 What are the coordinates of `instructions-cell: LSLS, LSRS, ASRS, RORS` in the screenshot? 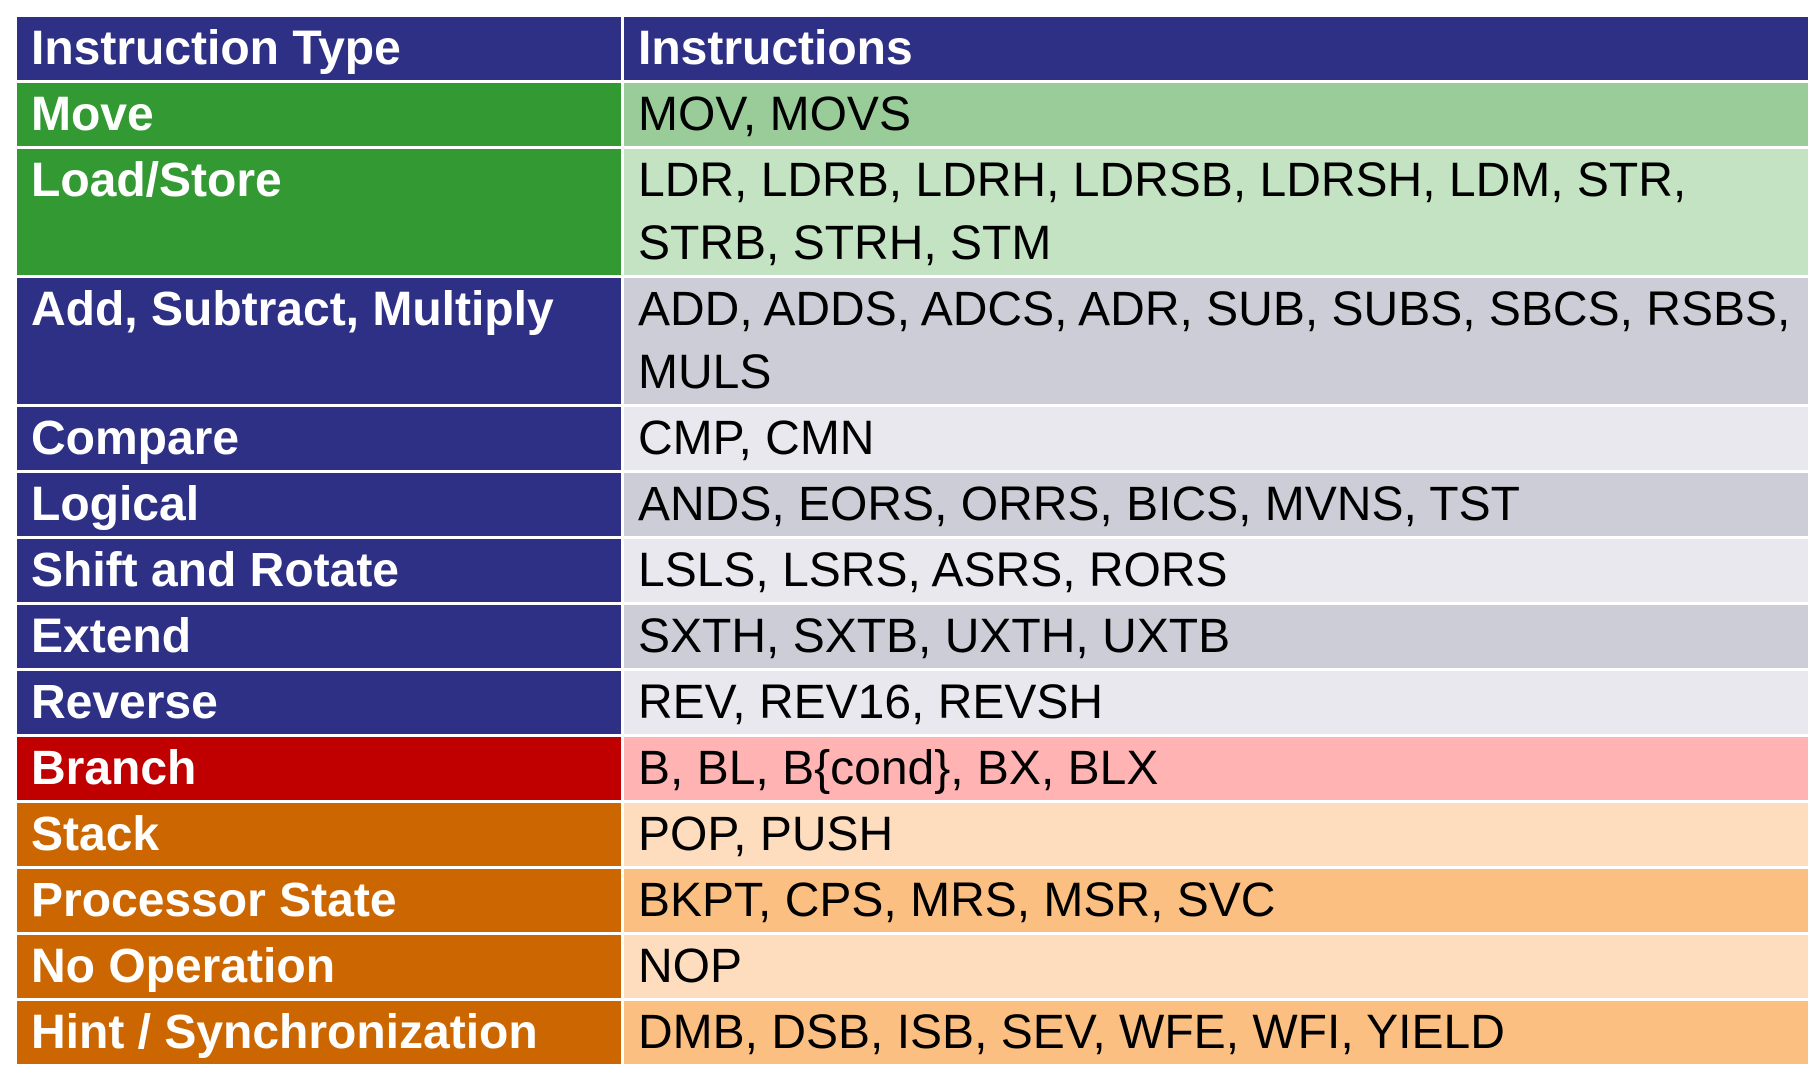 It's located at (1216, 570).